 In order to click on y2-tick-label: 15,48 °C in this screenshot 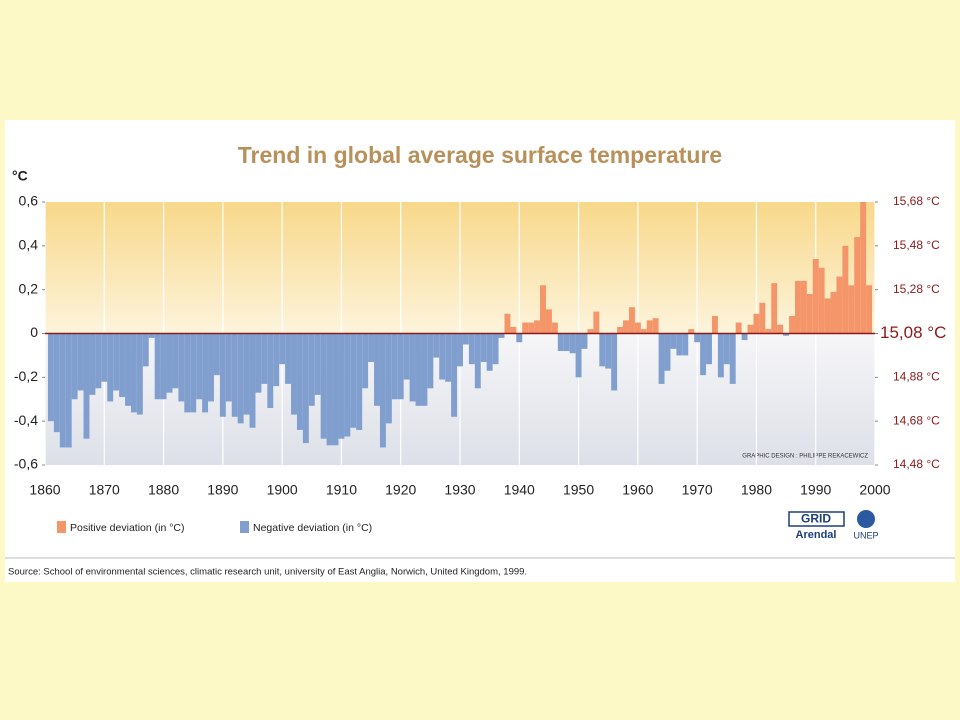, I will do `click(916, 245)`.